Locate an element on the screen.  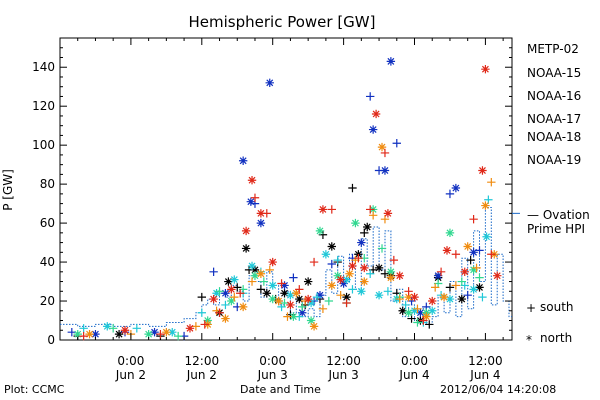
chart-title: Hemispheric Power [GW] is located at coordinates (282, 22).